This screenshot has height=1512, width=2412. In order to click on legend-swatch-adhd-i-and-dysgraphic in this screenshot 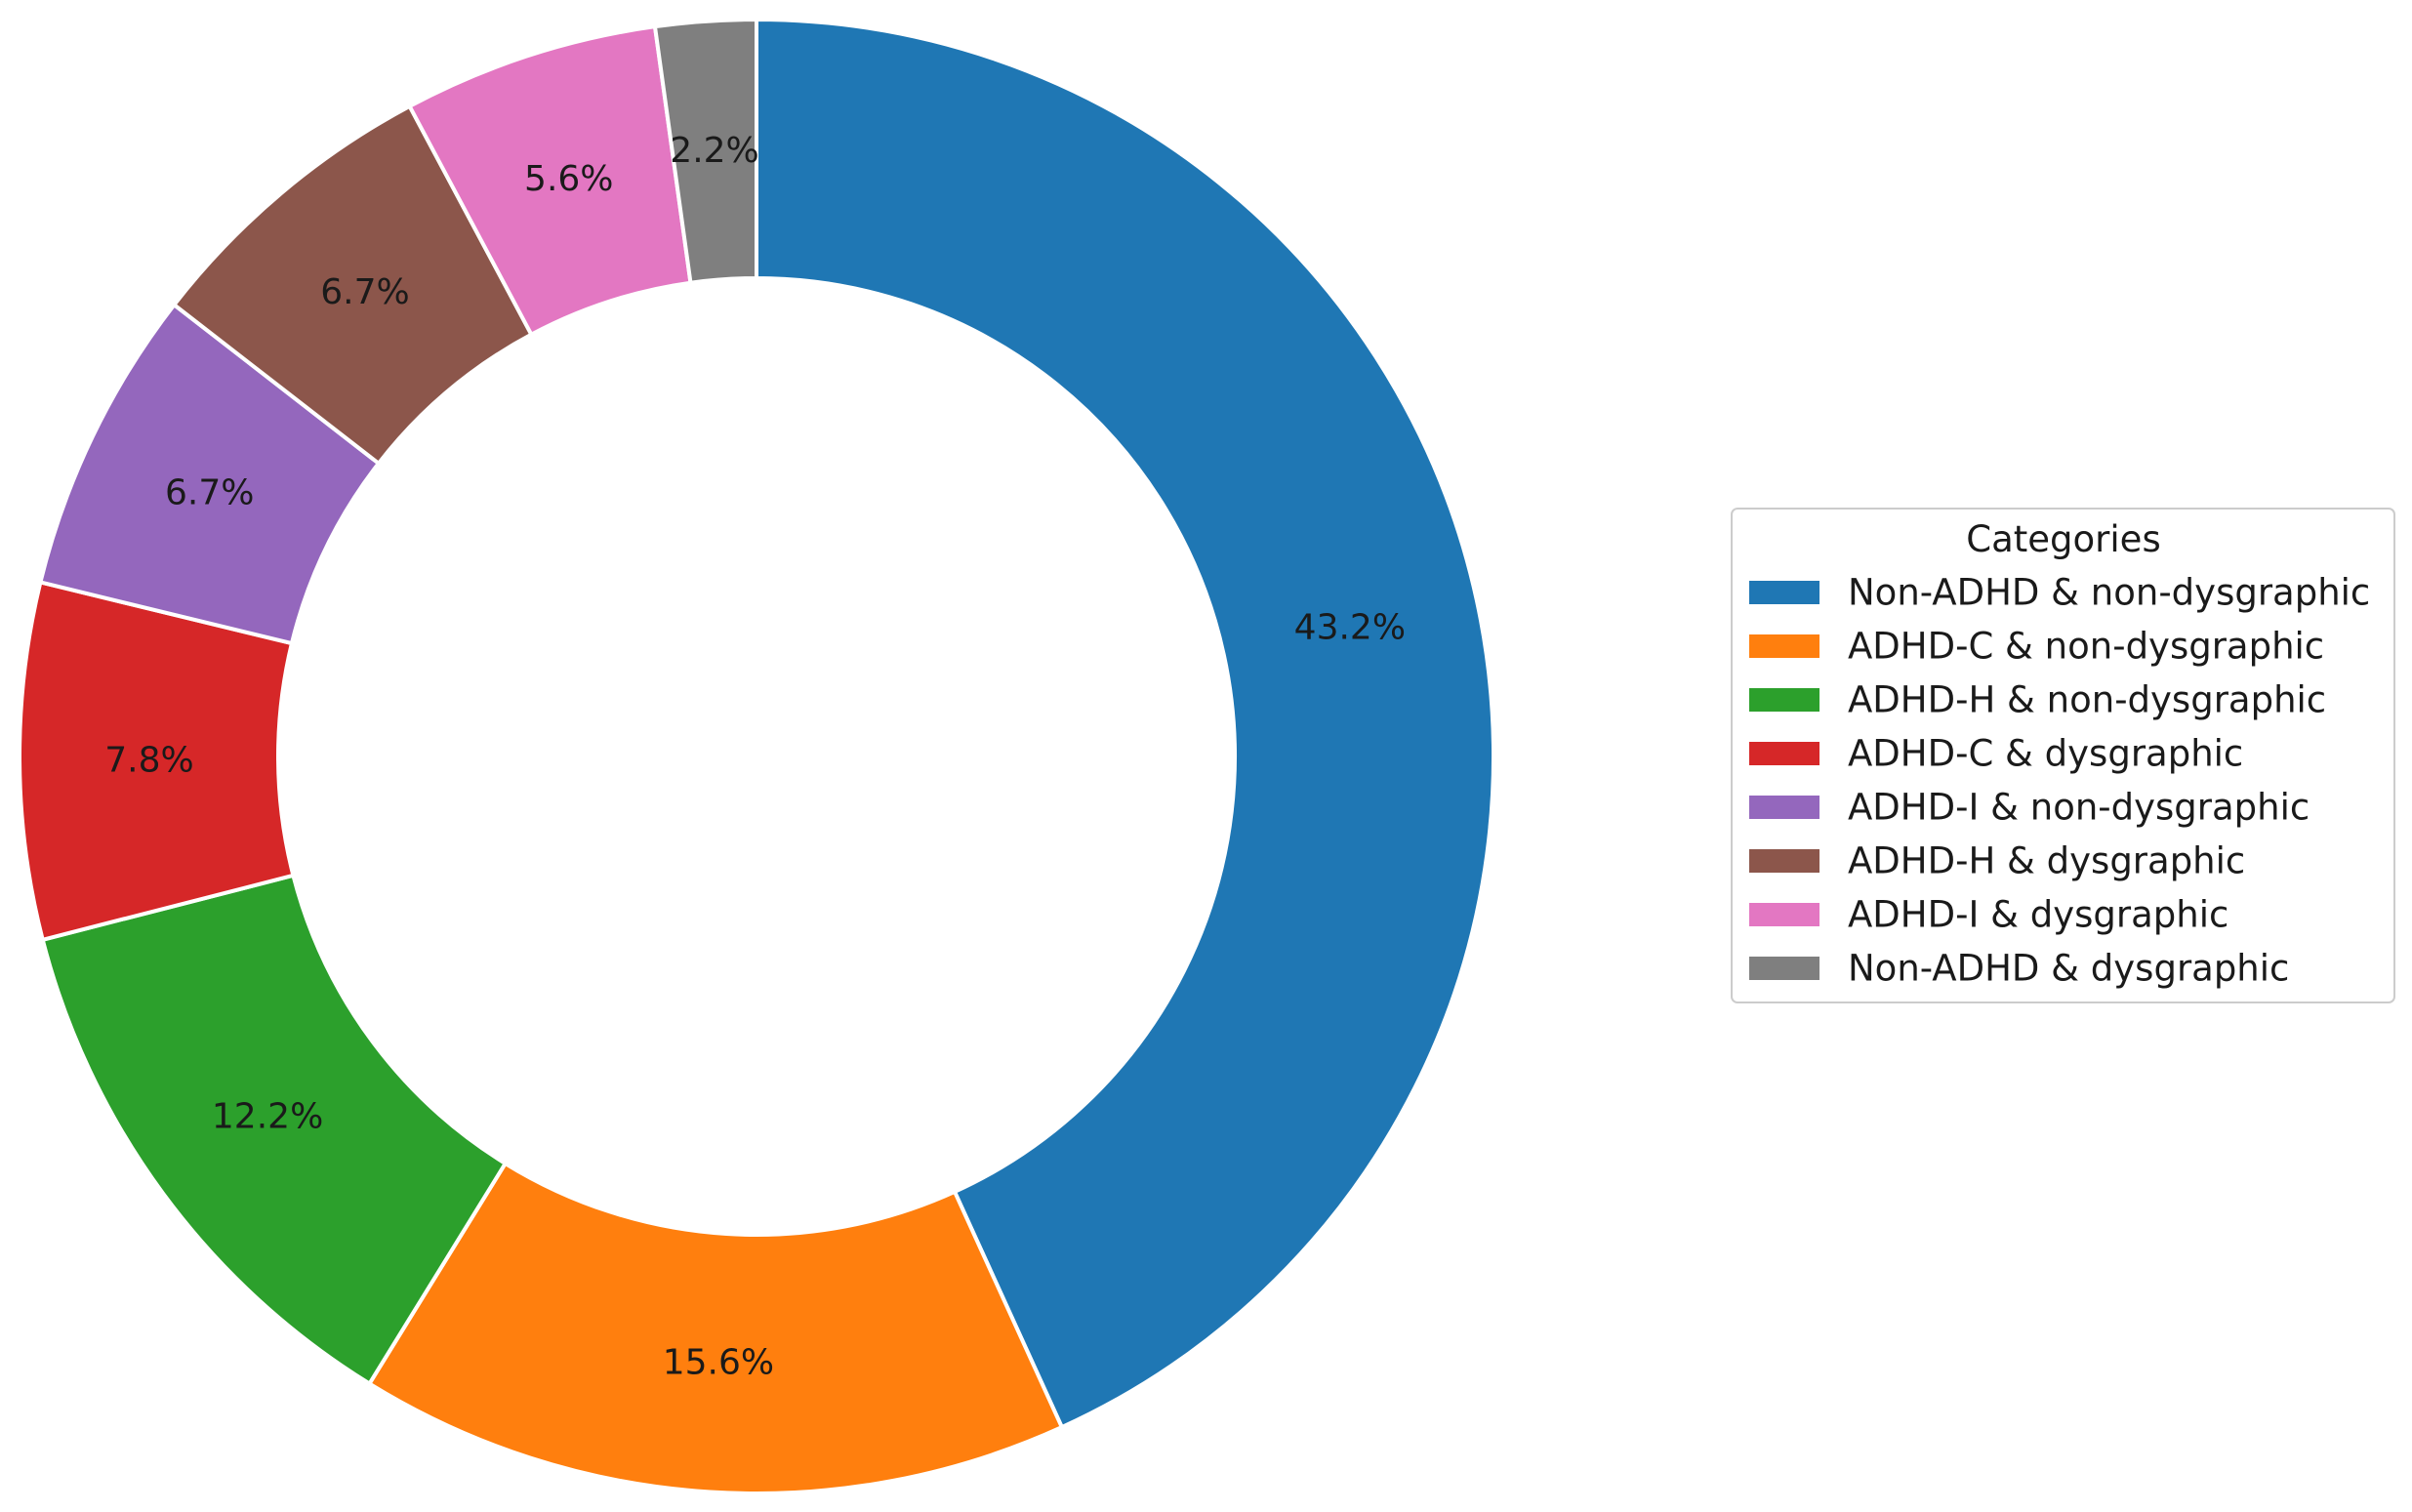, I will do `click(1784, 914)`.